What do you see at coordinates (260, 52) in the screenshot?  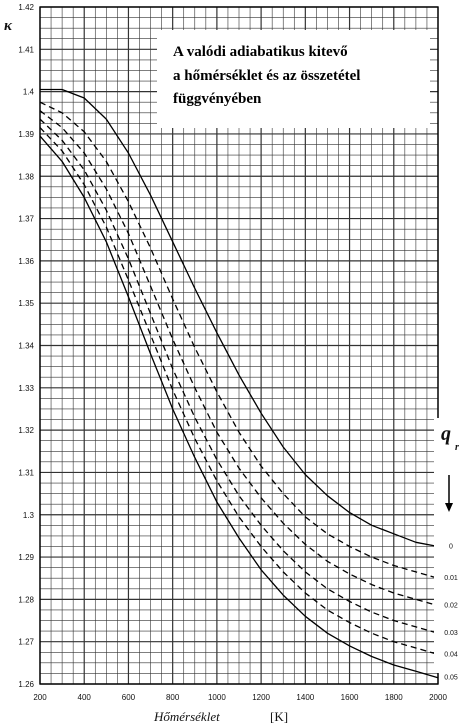 I see `chart-title-line-1: A valódi adiabatikus kitevő` at bounding box center [260, 52].